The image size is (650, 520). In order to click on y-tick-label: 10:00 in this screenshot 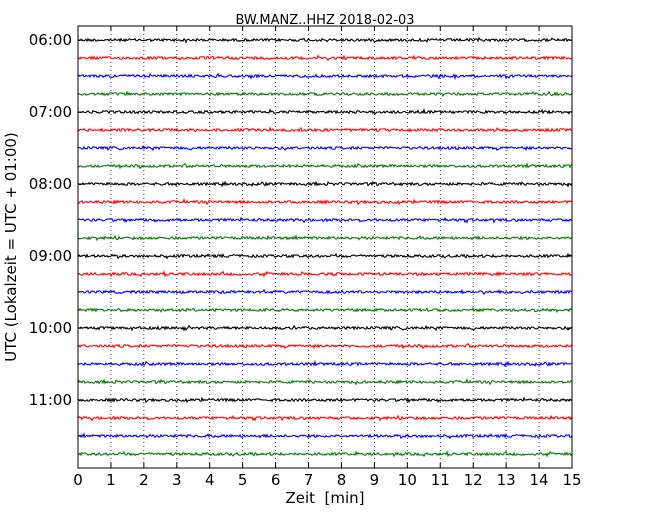, I will do `click(50, 328)`.